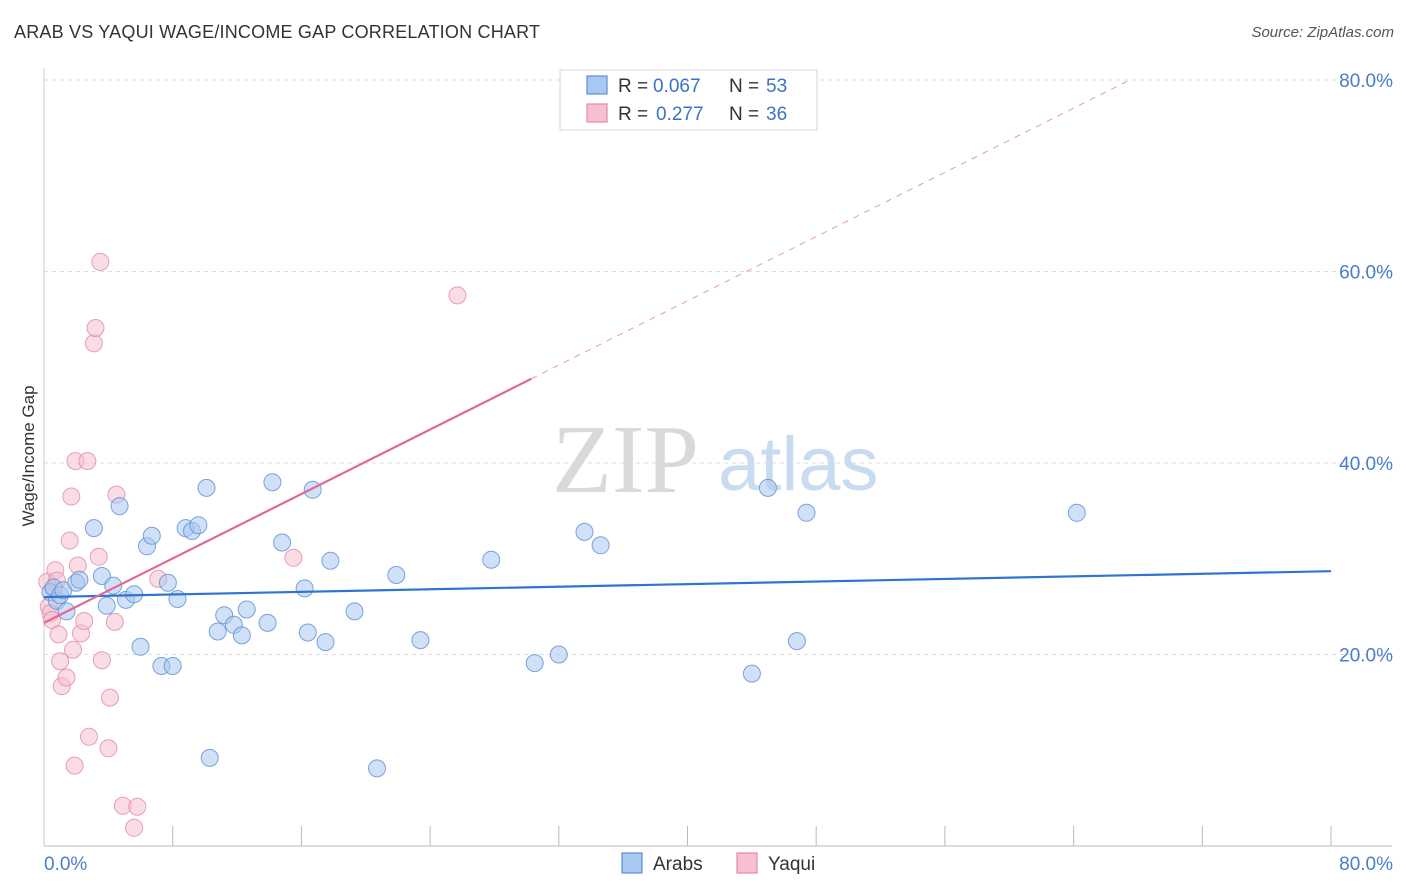  I want to click on stats-box: R = 0.067 N = 53 R = 0.277 N = 36, so click(688, 100).